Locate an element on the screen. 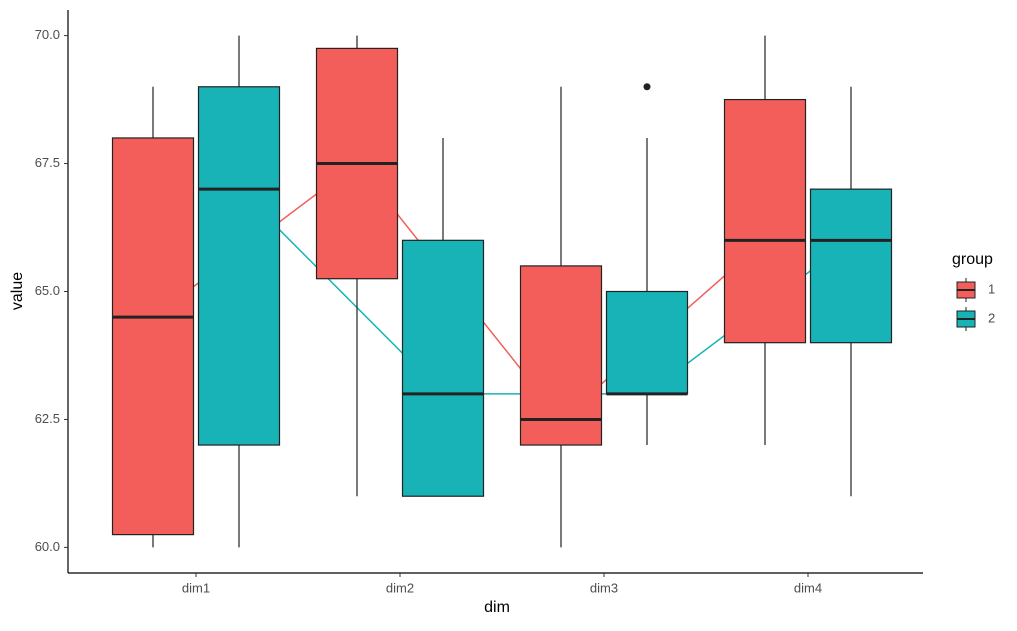  y-tick-label: 67.5 is located at coordinates (47, 162).